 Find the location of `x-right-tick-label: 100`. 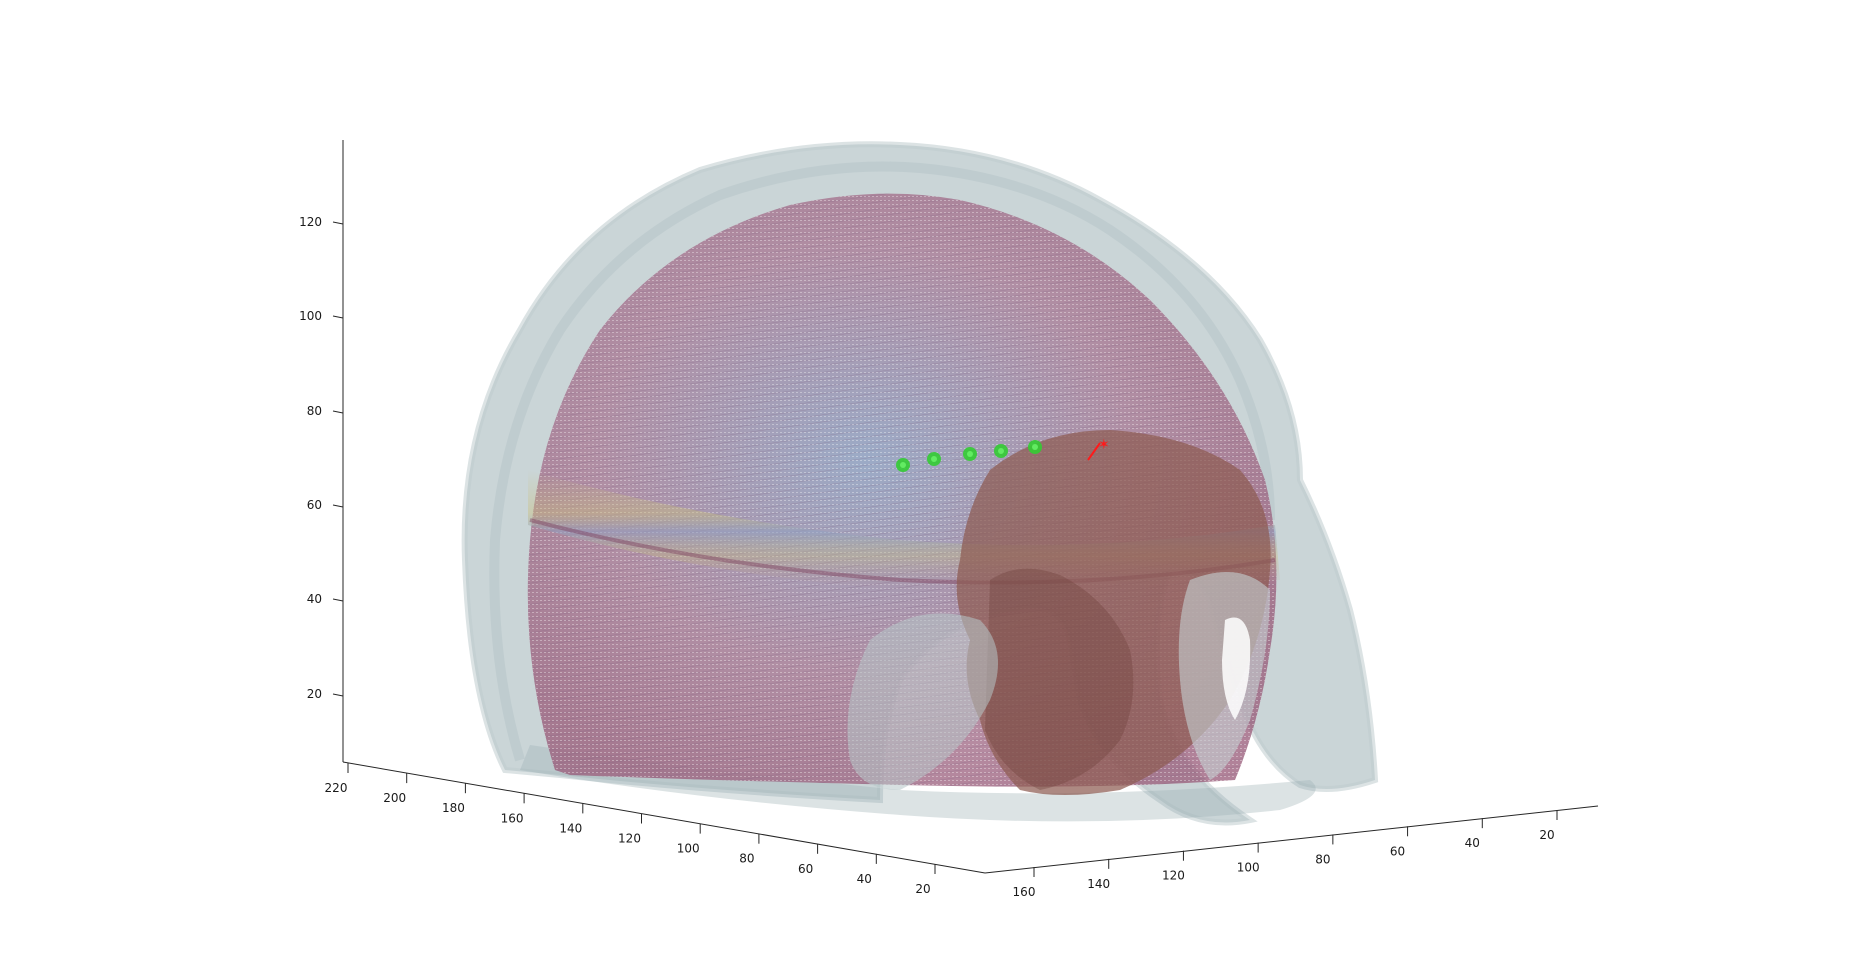

x-right-tick-label: 100 is located at coordinates (1248, 868).